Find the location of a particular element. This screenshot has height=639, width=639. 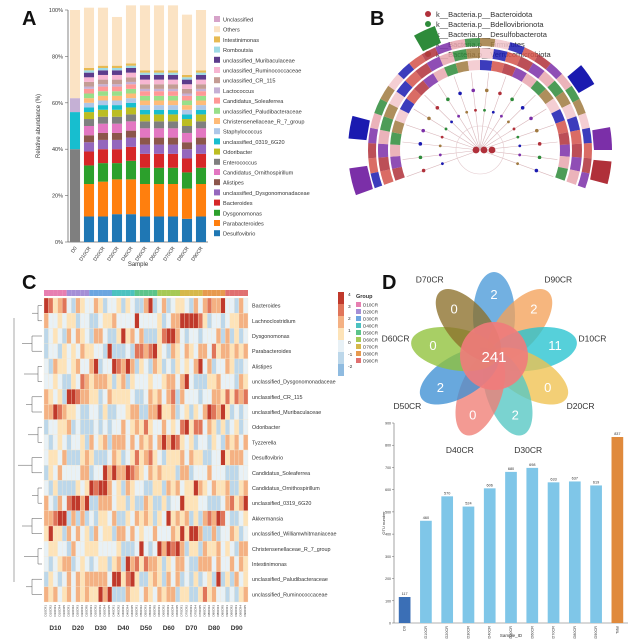

c-row-label: unclassified_Williamwhitmaniaceae is located at coordinates (294, 535).